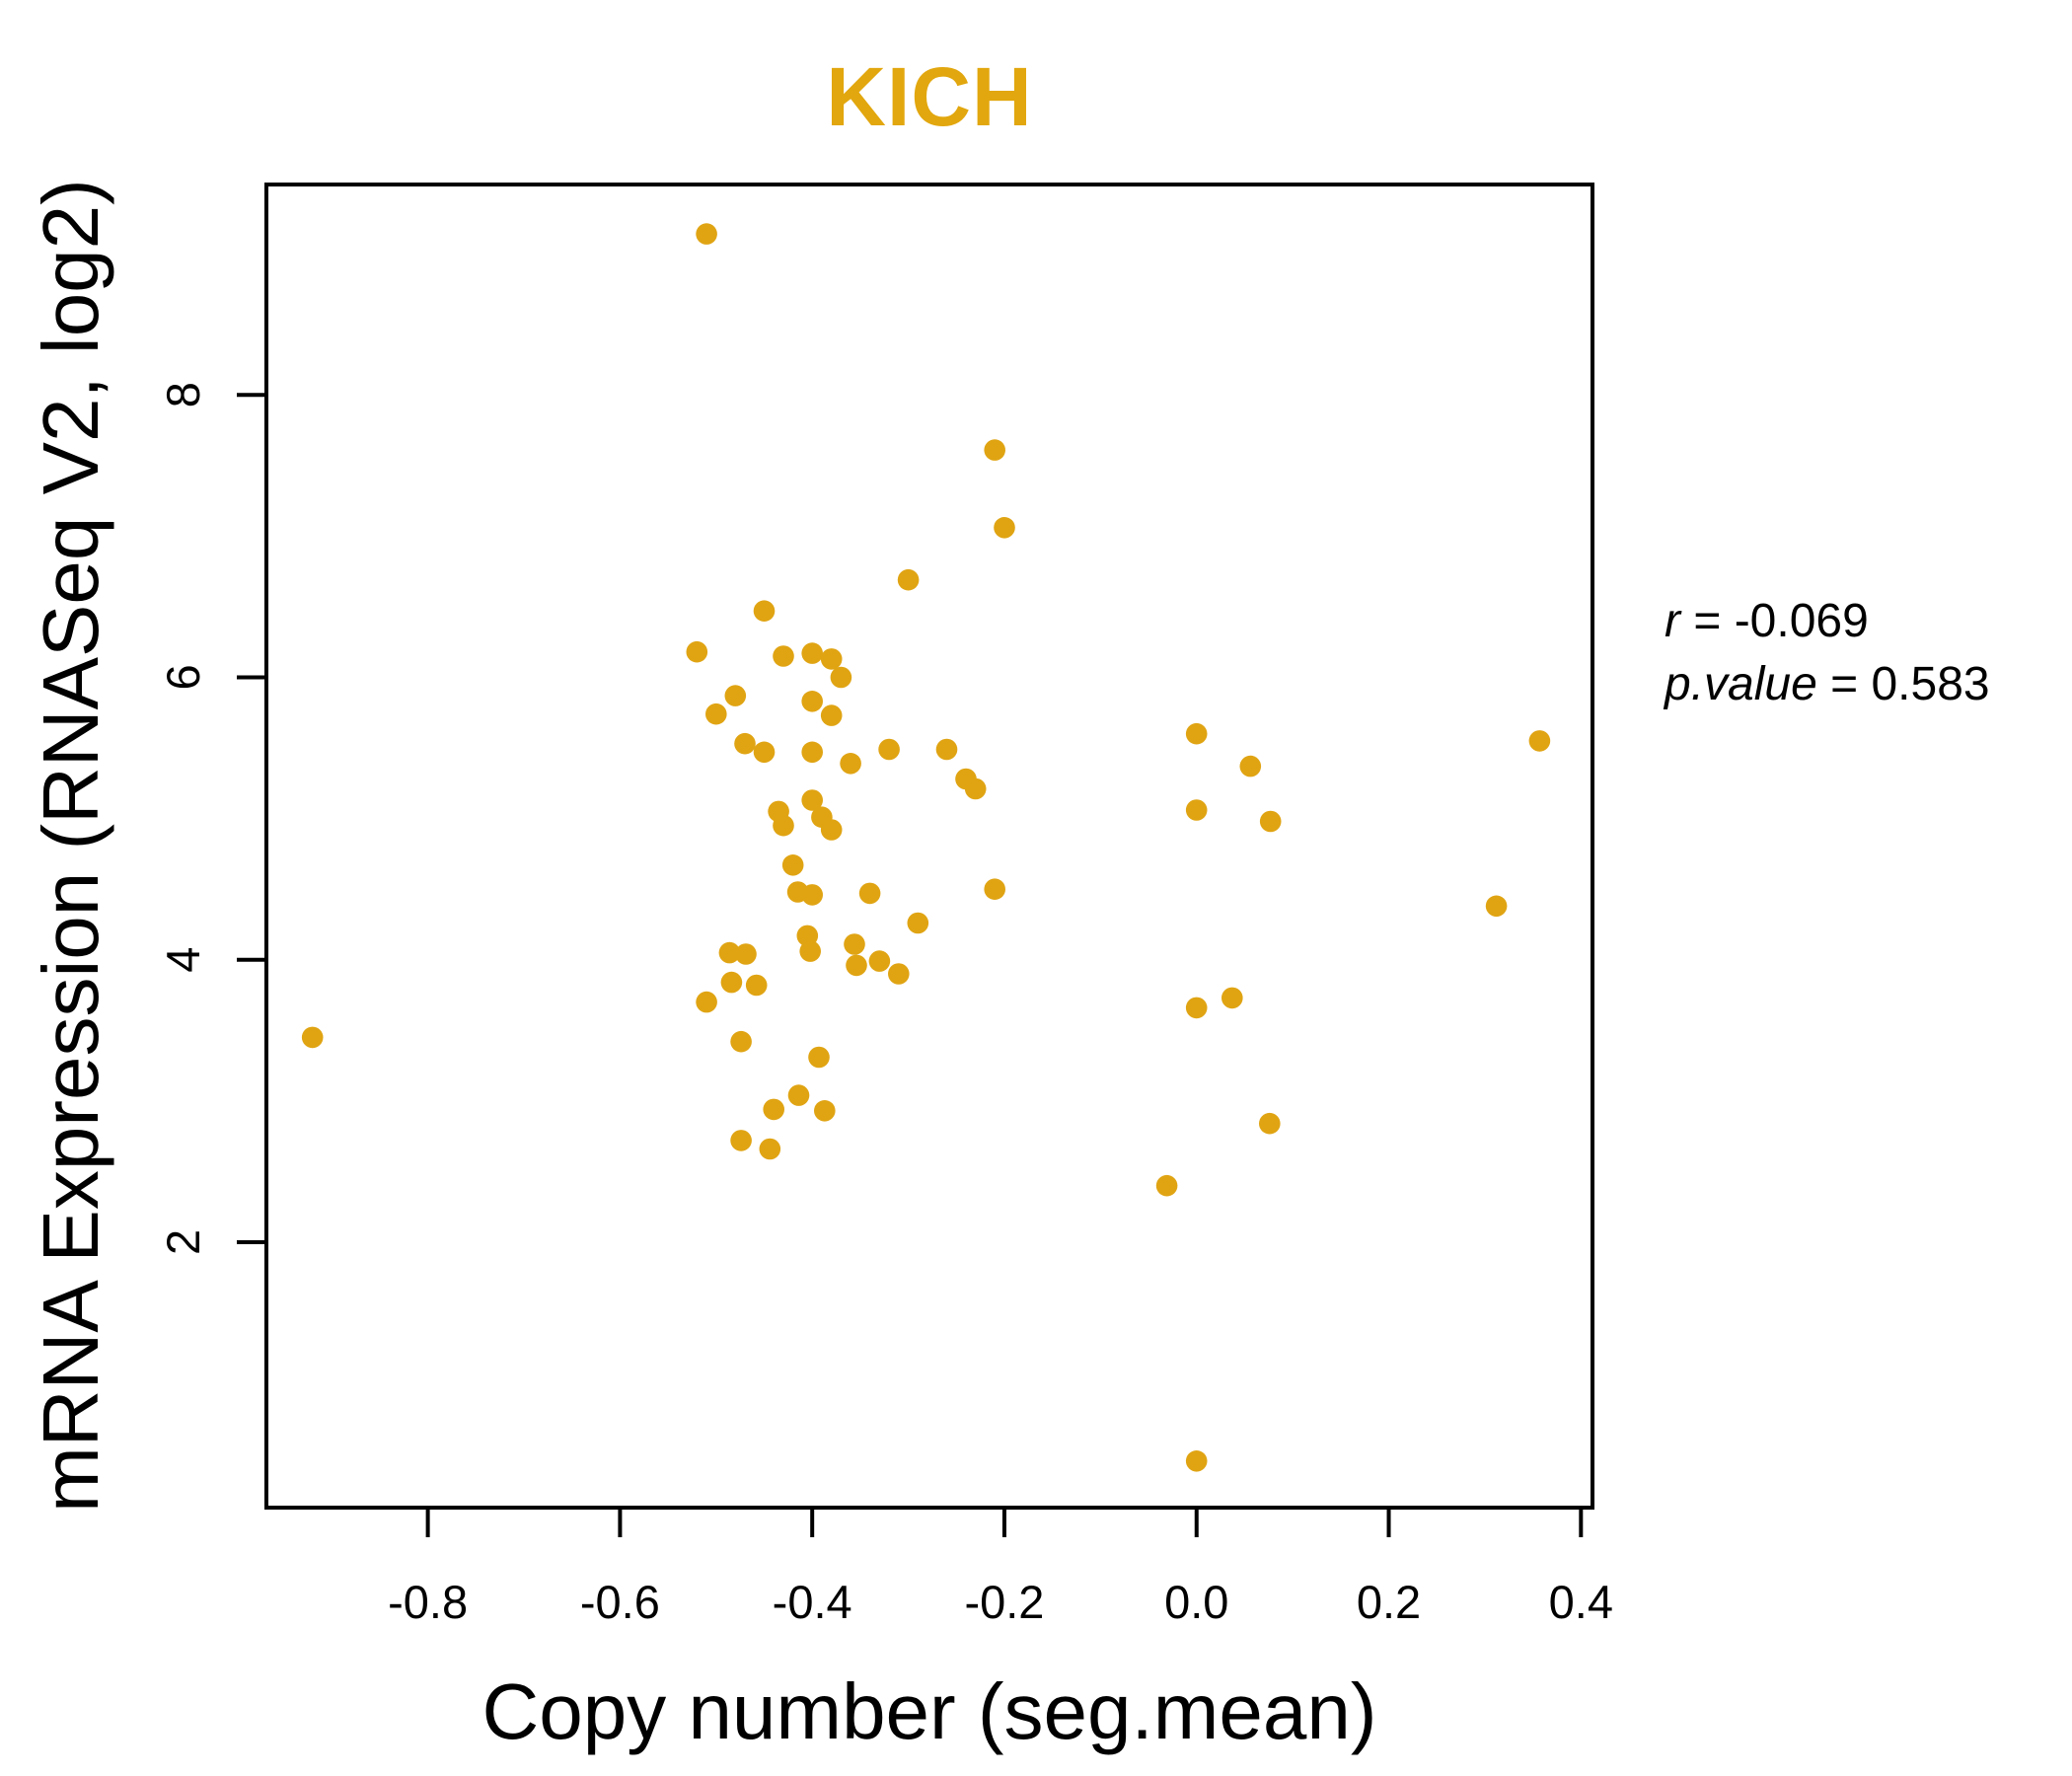 The width and height of the screenshot is (2072, 1776). I want to click on y-tick-label: 2, so click(183, 1242).